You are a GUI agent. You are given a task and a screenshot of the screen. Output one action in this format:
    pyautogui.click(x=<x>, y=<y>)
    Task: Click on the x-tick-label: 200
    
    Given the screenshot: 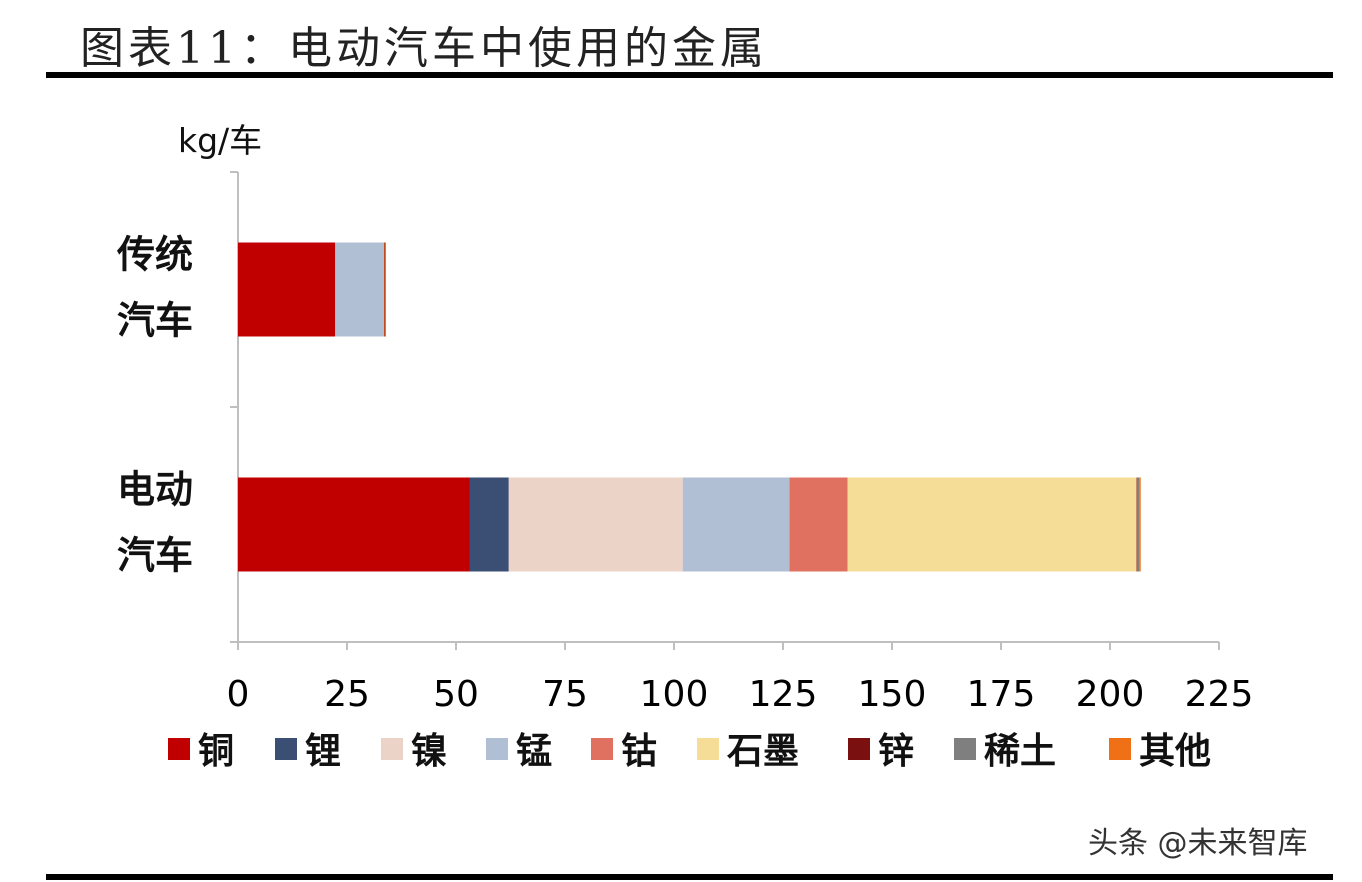 What is the action you would take?
    pyautogui.click(x=1110, y=694)
    